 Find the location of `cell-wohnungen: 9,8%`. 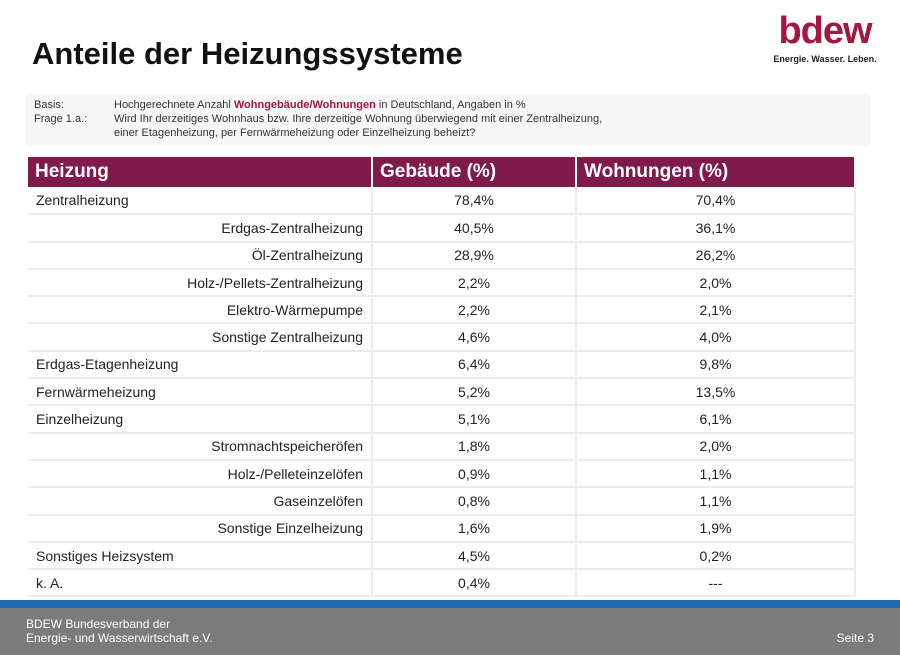

cell-wohnungen: 9,8% is located at coordinates (716, 365).